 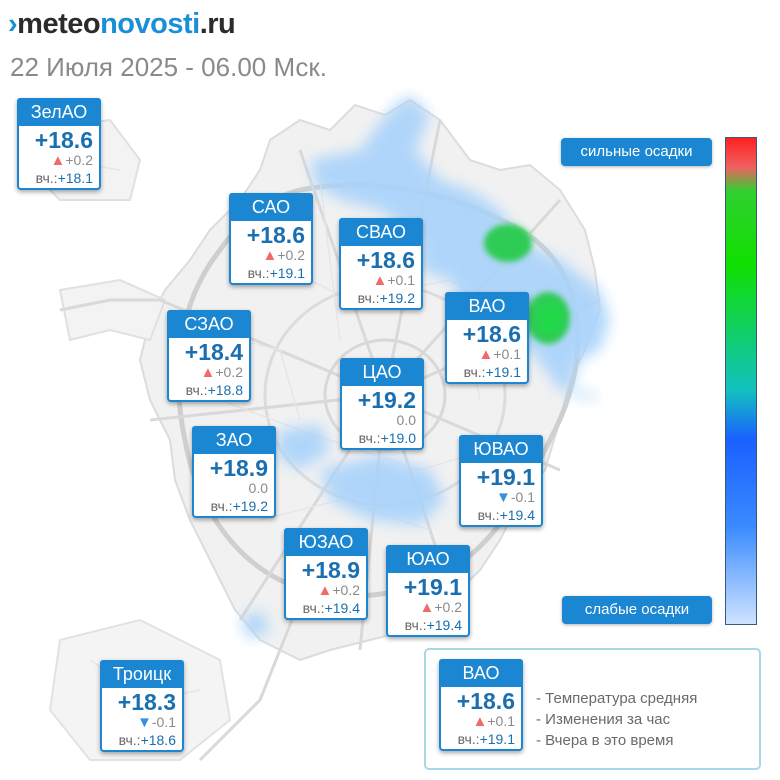 What do you see at coordinates (741, 381) in the screenshot?
I see `precipitation-scale-bar` at bounding box center [741, 381].